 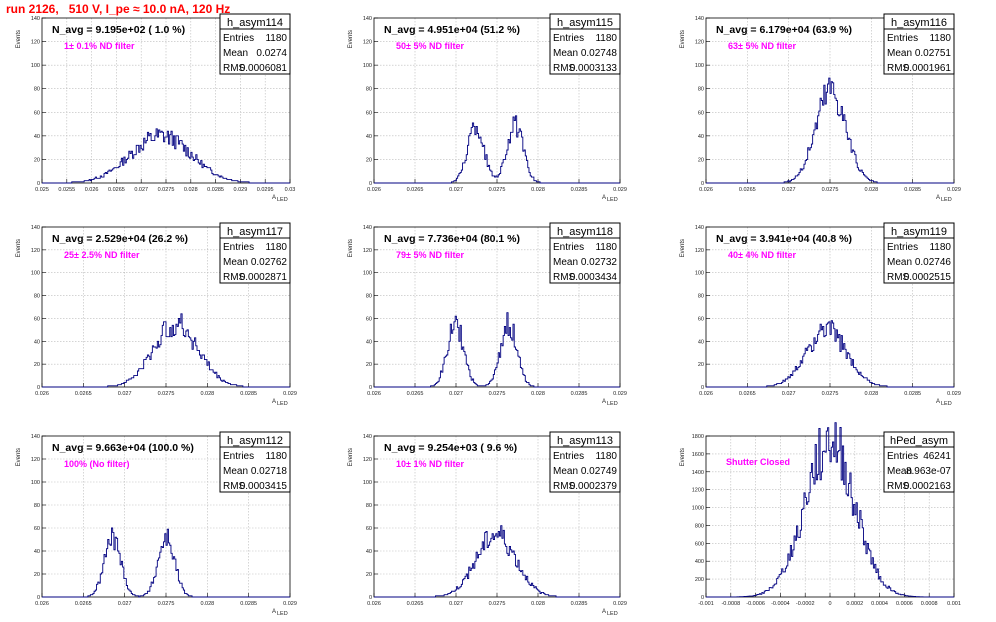 What do you see at coordinates (450, 448) in the screenshot?
I see `navg-label: N_avg = 9.254e+03 ( 9.6 %)` at bounding box center [450, 448].